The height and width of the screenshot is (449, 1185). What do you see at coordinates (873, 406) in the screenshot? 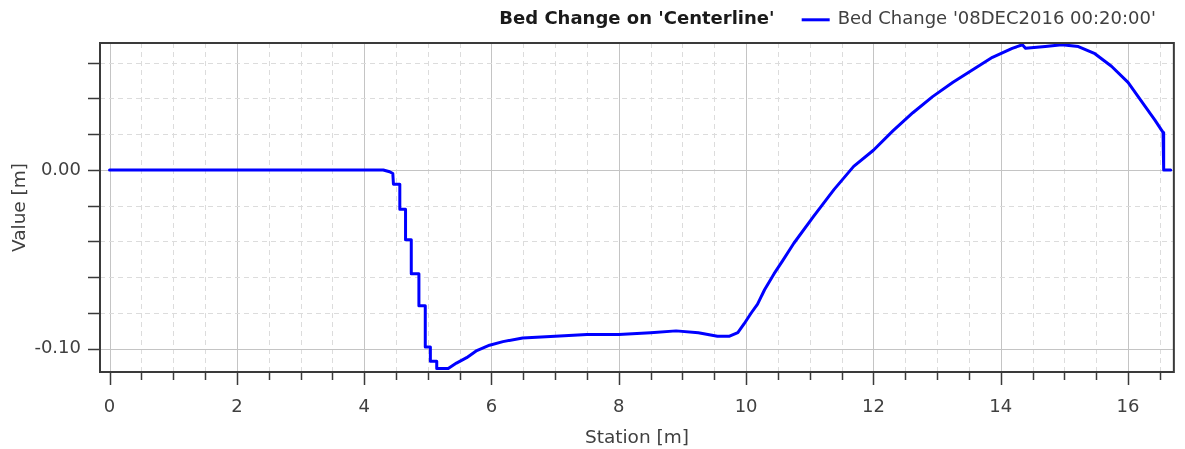
I see `x-tick-label: 12` at bounding box center [873, 406].